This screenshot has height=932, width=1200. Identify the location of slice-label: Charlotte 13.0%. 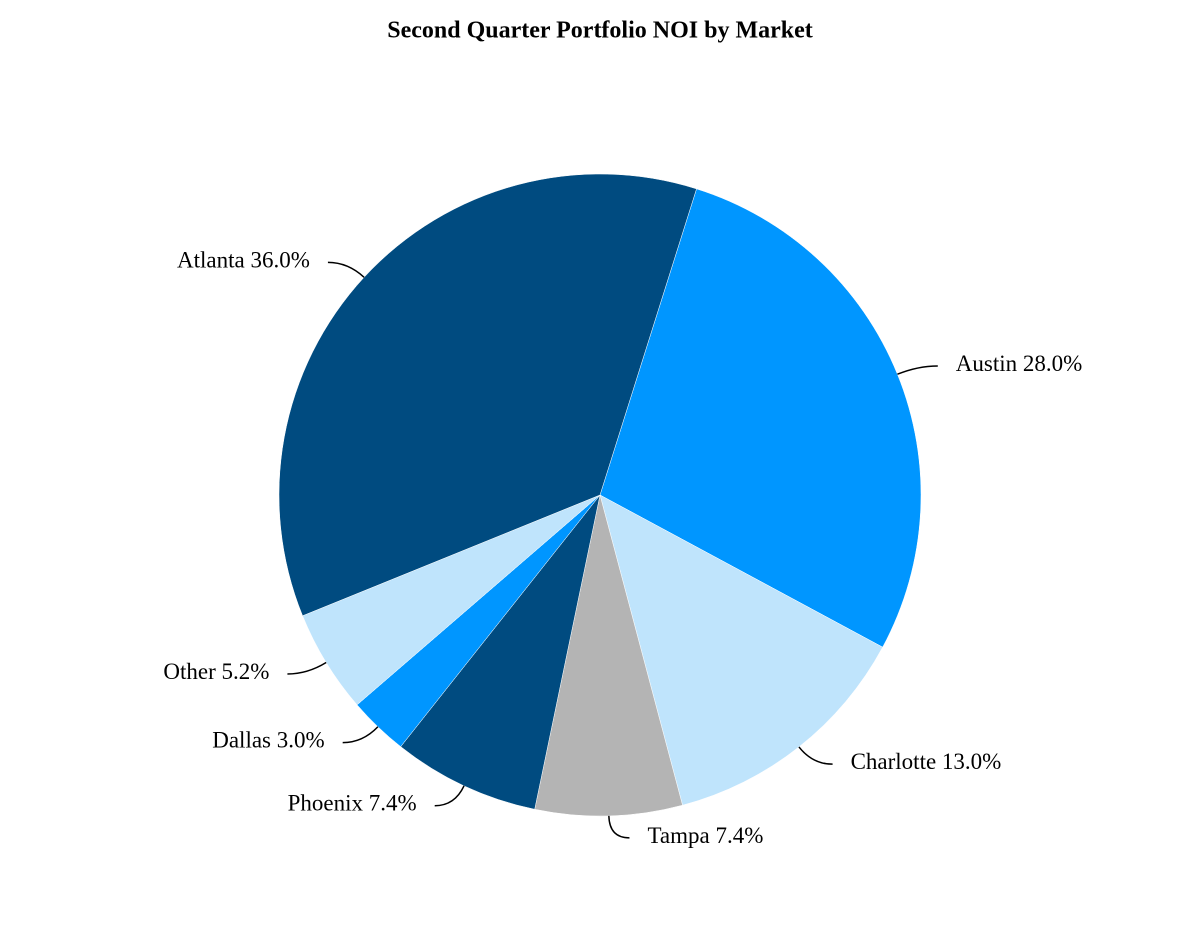
(926, 761).